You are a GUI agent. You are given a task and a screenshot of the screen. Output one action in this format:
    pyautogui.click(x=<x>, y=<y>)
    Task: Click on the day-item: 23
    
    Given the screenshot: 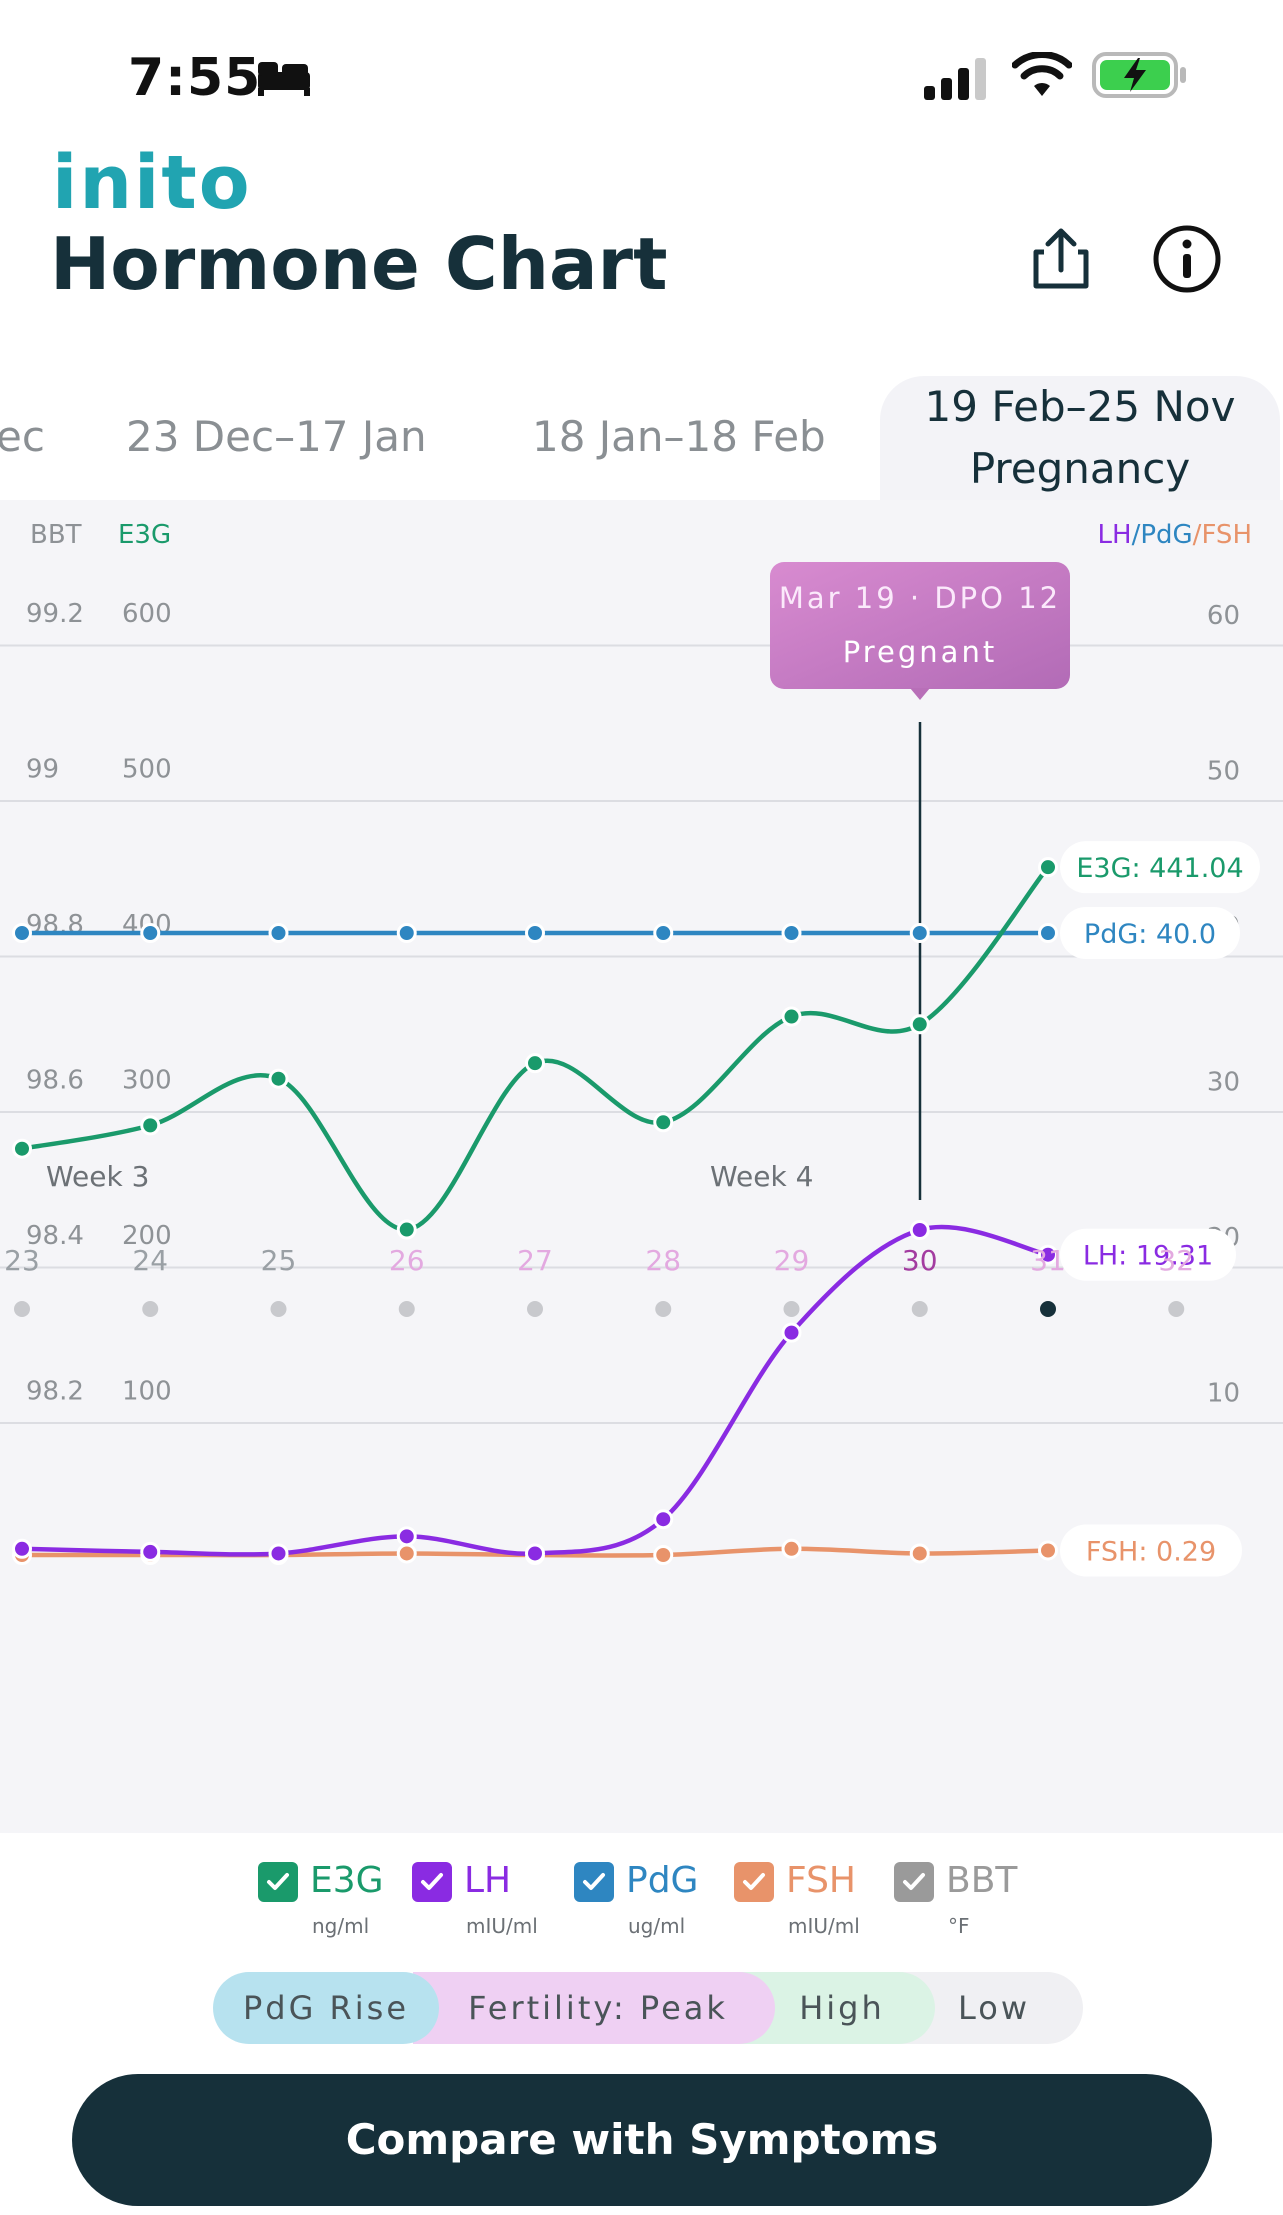 What is the action you would take?
    pyautogui.click(x=22, y=1280)
    